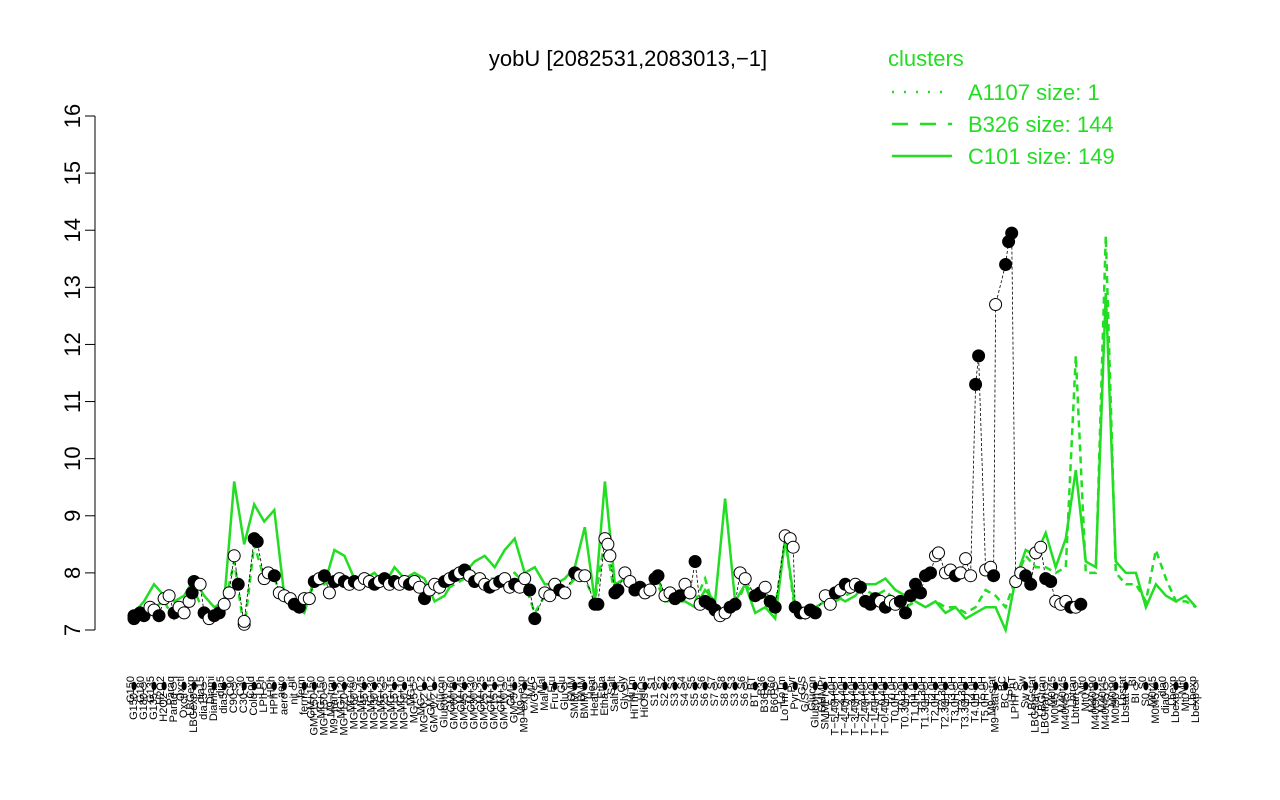  Describe the element at coordinates (174, 707) in the screenshot. I see `x-tick-label: Paraq` at that location.